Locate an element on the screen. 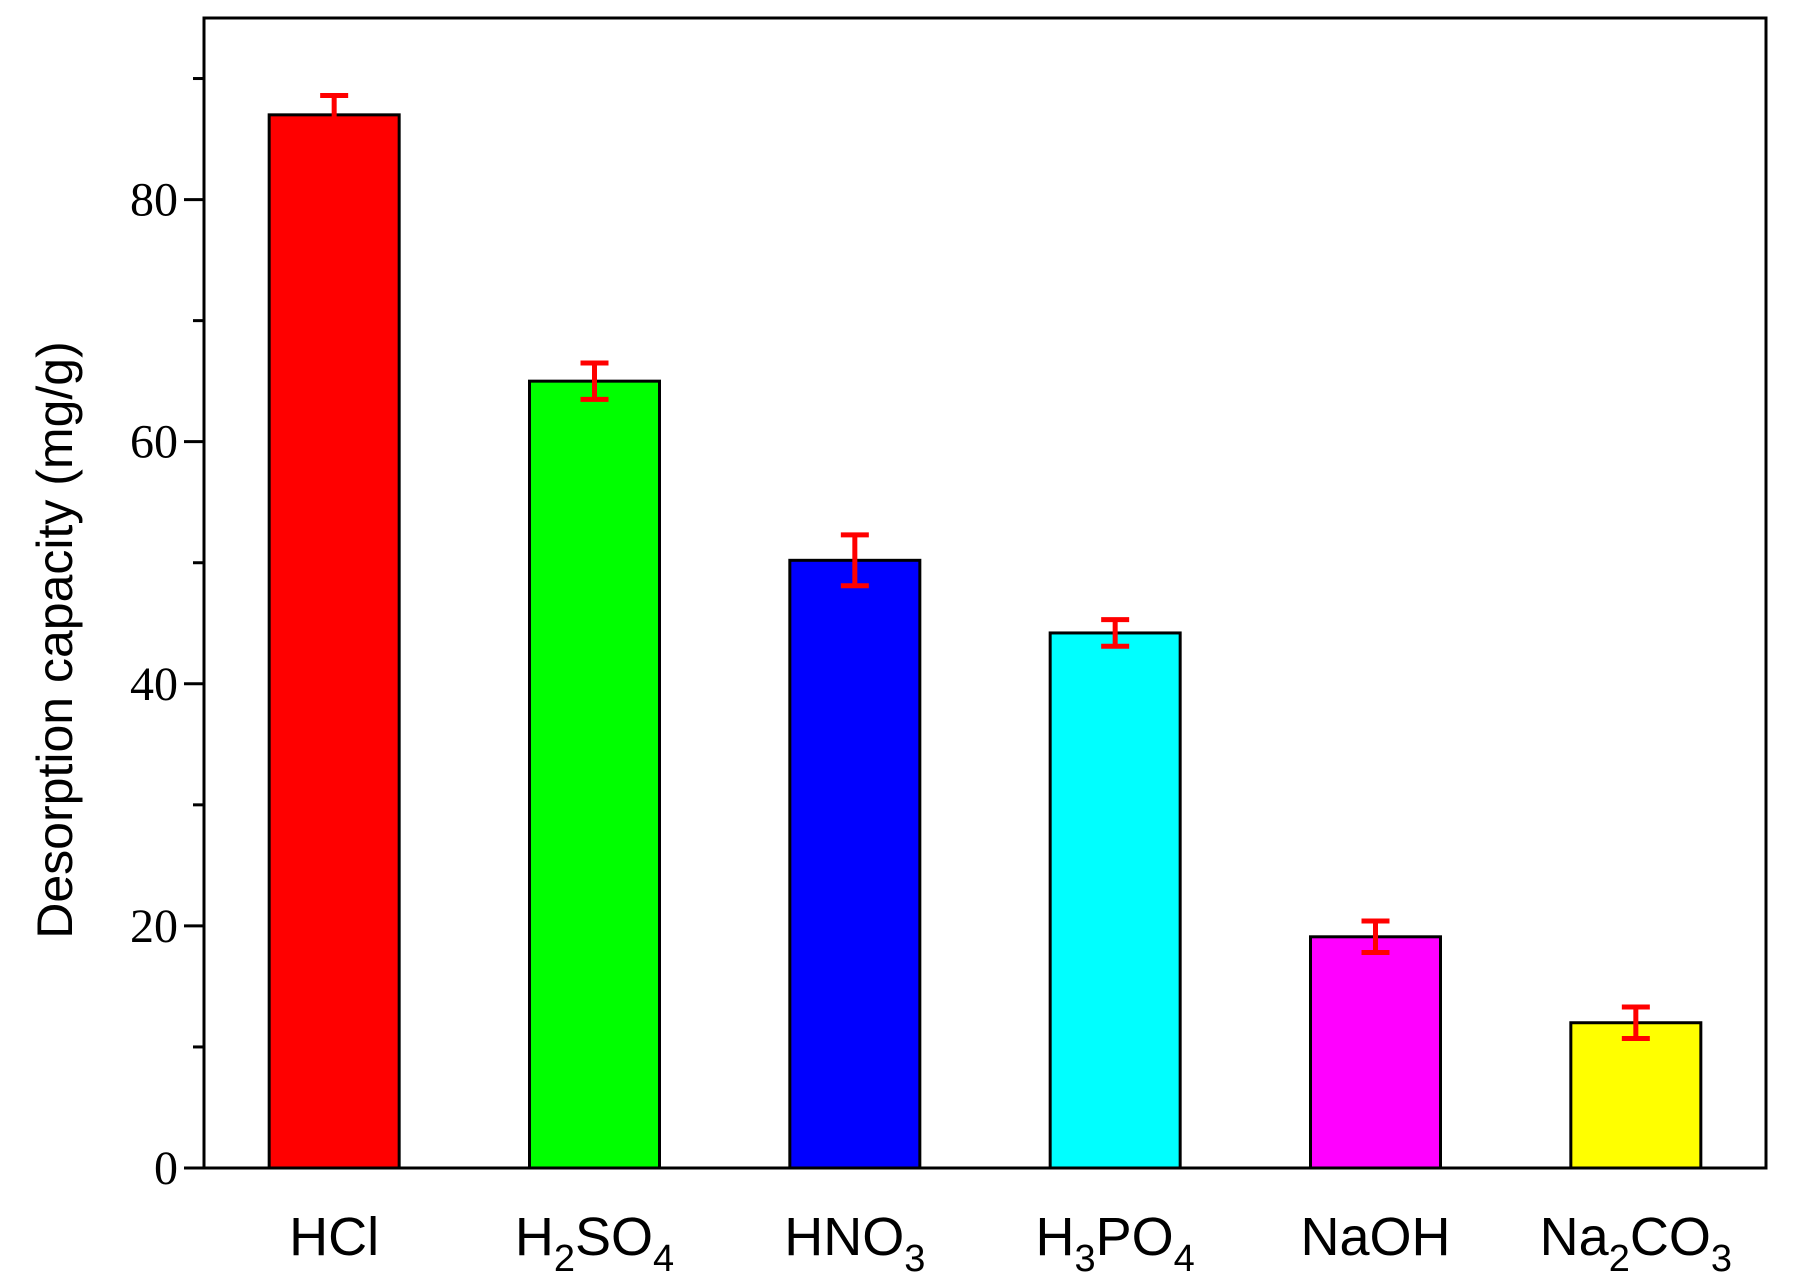  bar-H3PO4 is located at coordinates (1115, 900).